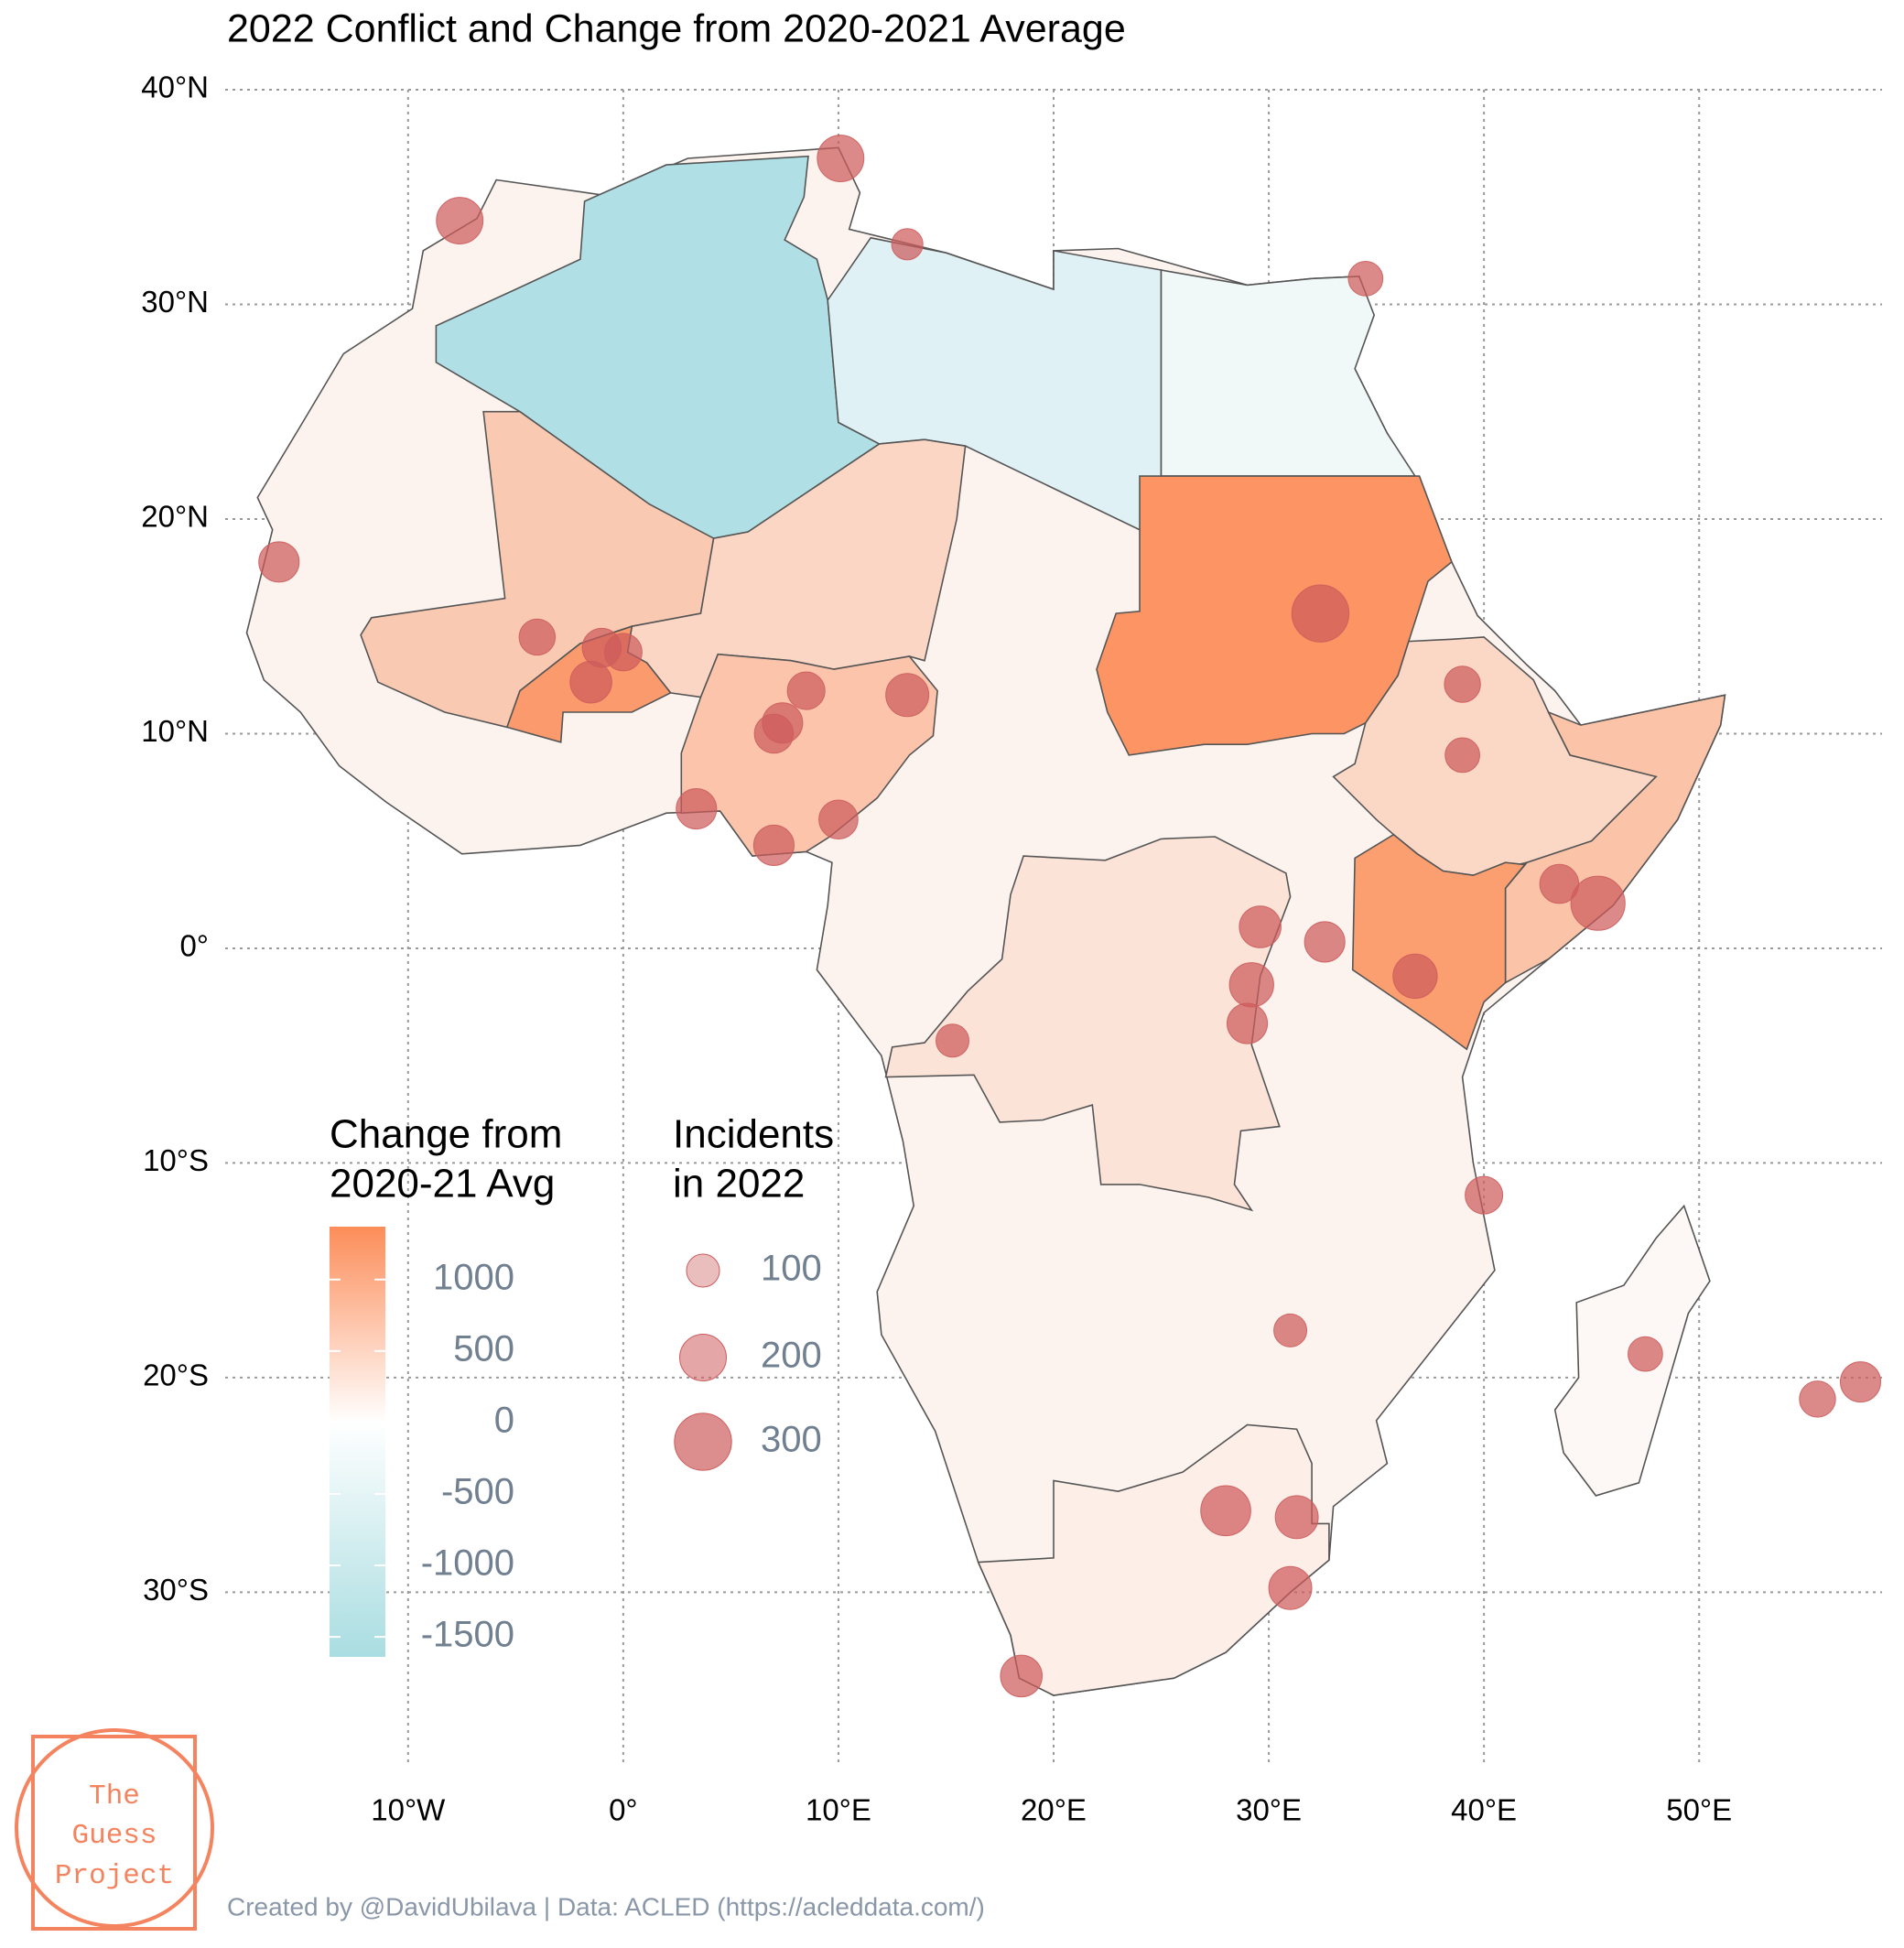 Image resolution: width=1904 pixels, height=1948 pixels. What do you see at coordinates (175, 731) in the screenshot?
I see `y-tick-label: 10°N` at bounding box center [175, 731].